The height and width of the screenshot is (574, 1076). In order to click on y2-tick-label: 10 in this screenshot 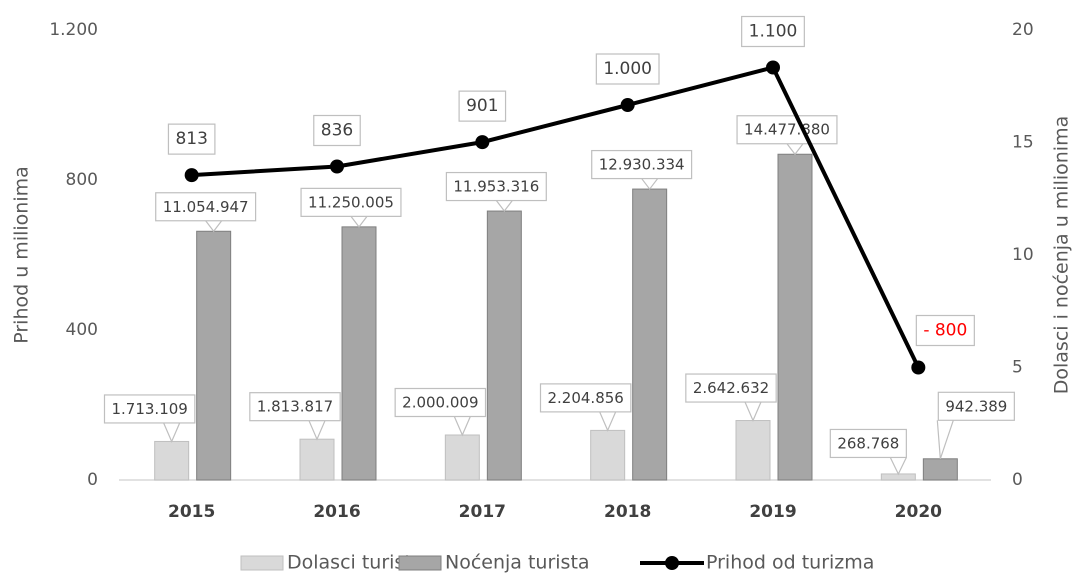, I will do `click(1023, 255)`.